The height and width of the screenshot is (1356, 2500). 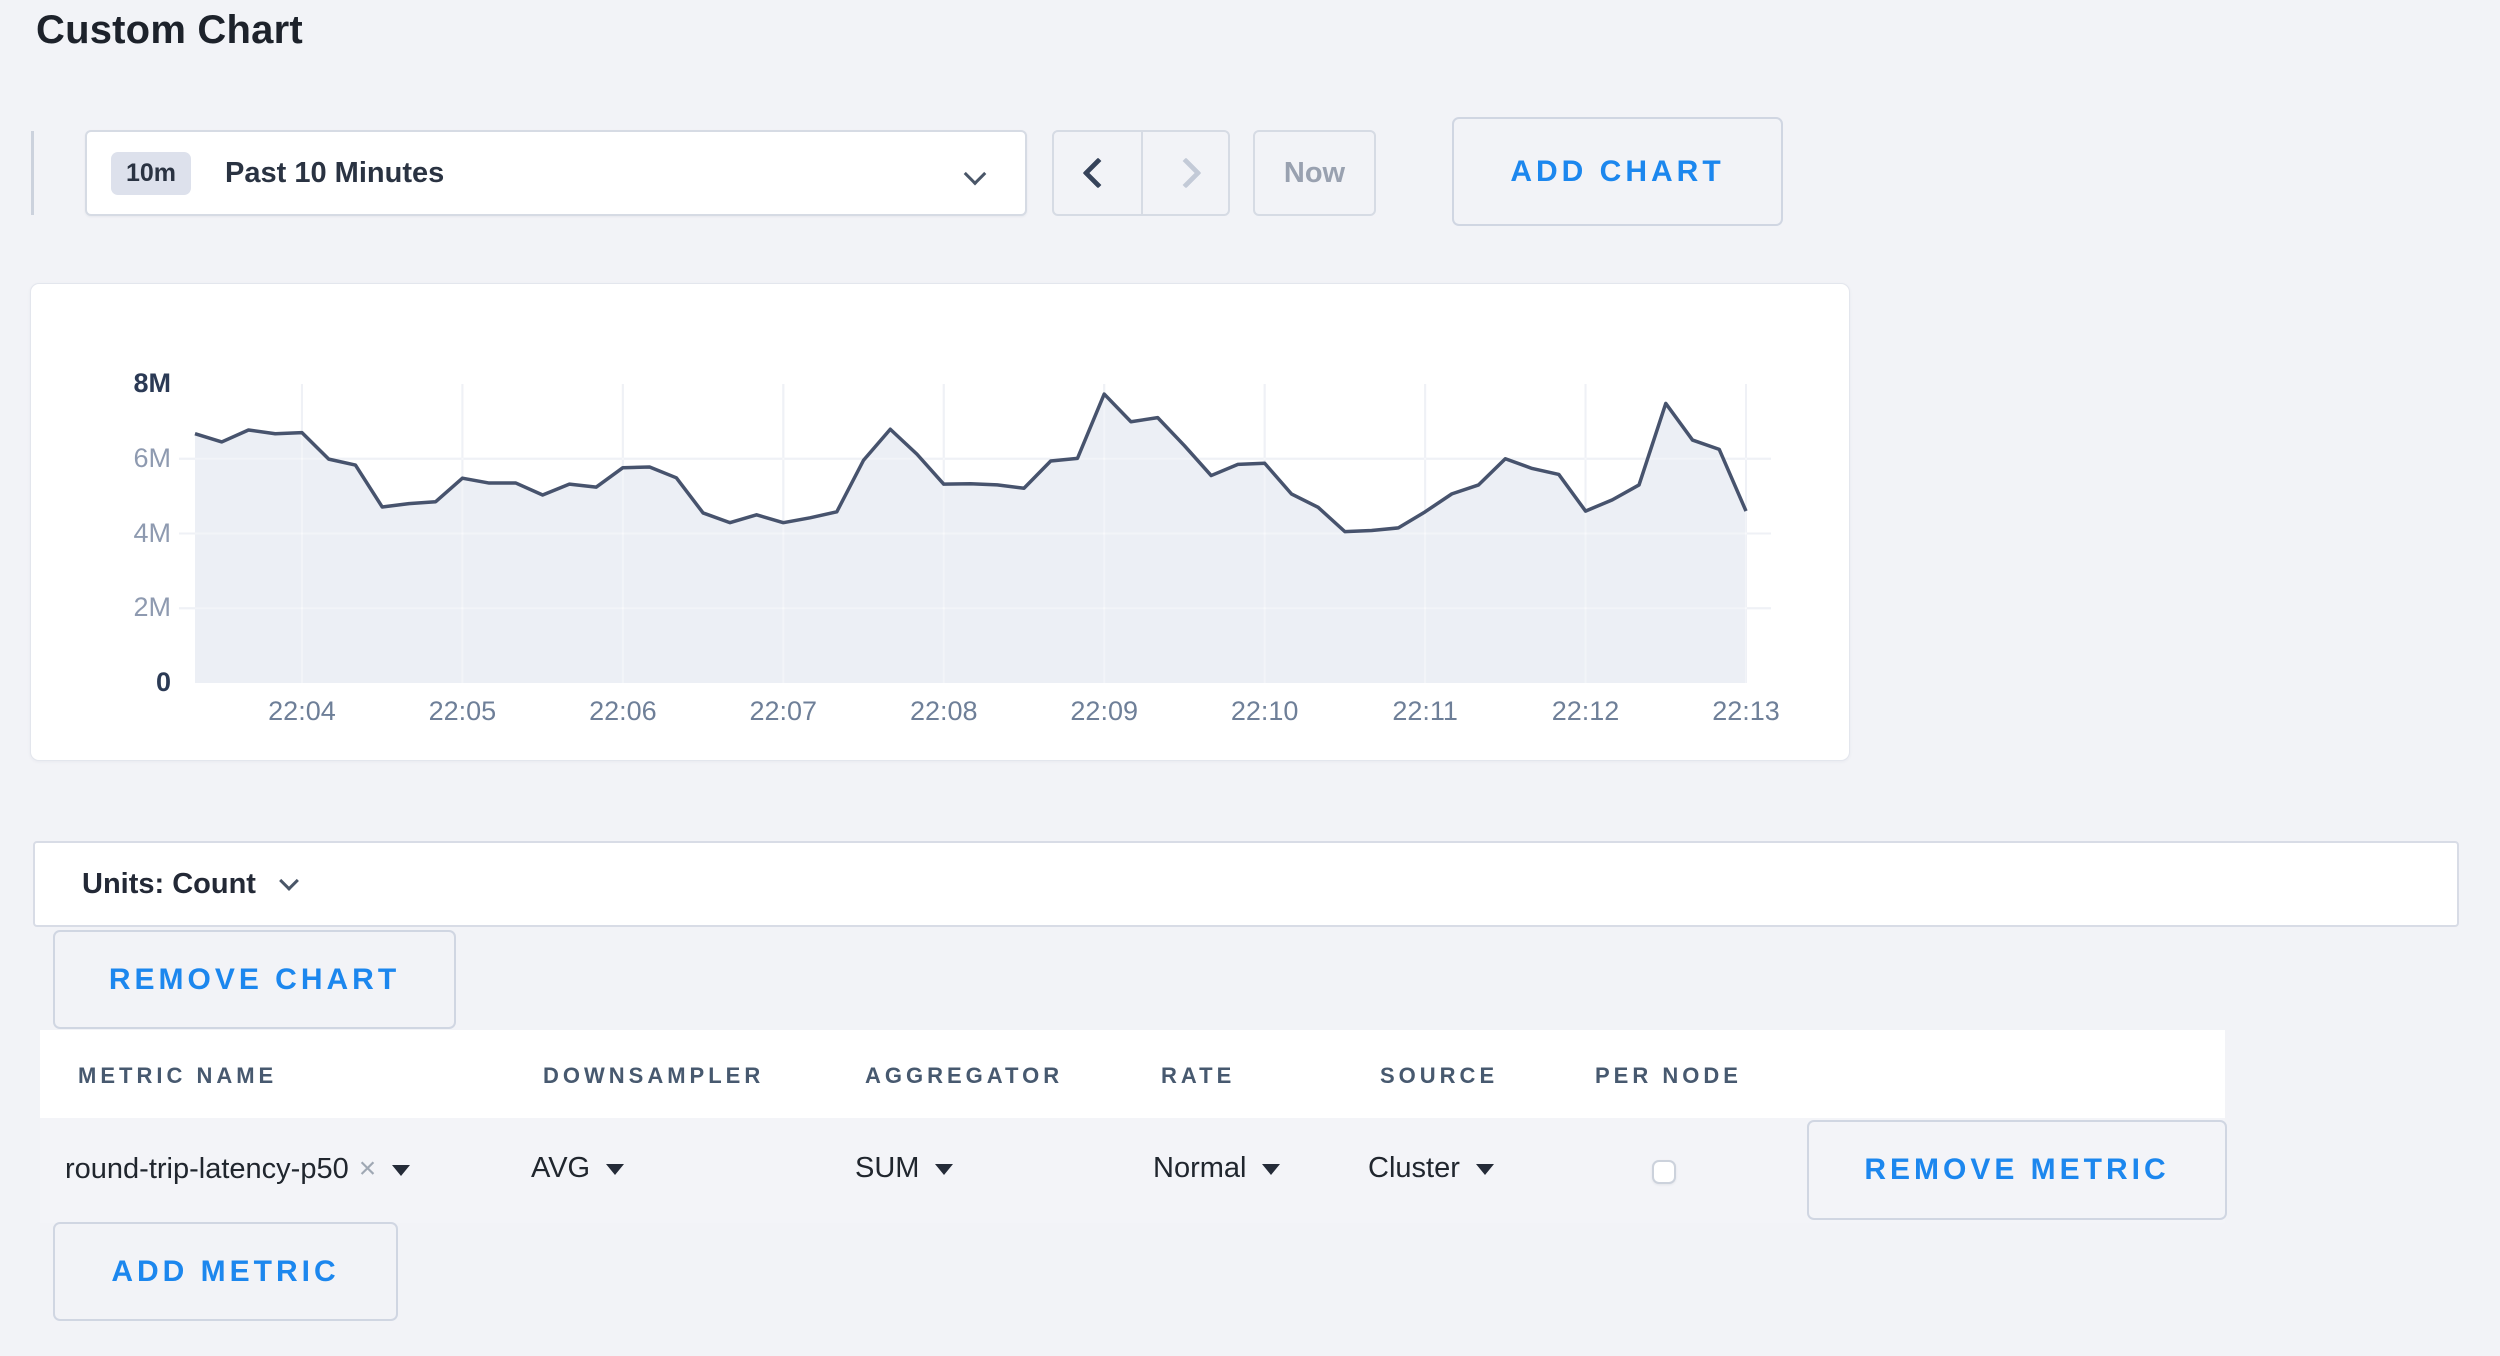 I want to click on x-tick-label: 22:06, so click(x=623, y=711).